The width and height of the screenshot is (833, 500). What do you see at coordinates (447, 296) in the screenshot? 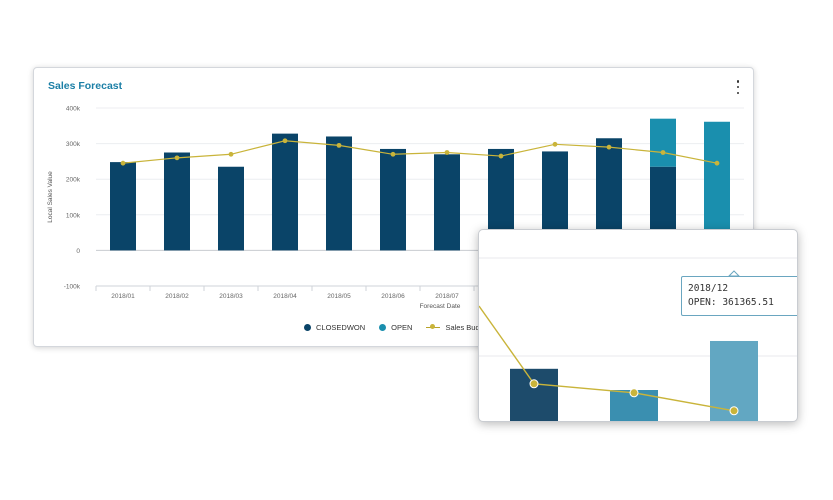
I see `x-tick-label: 2018/07` at bounding box center [447, 296].